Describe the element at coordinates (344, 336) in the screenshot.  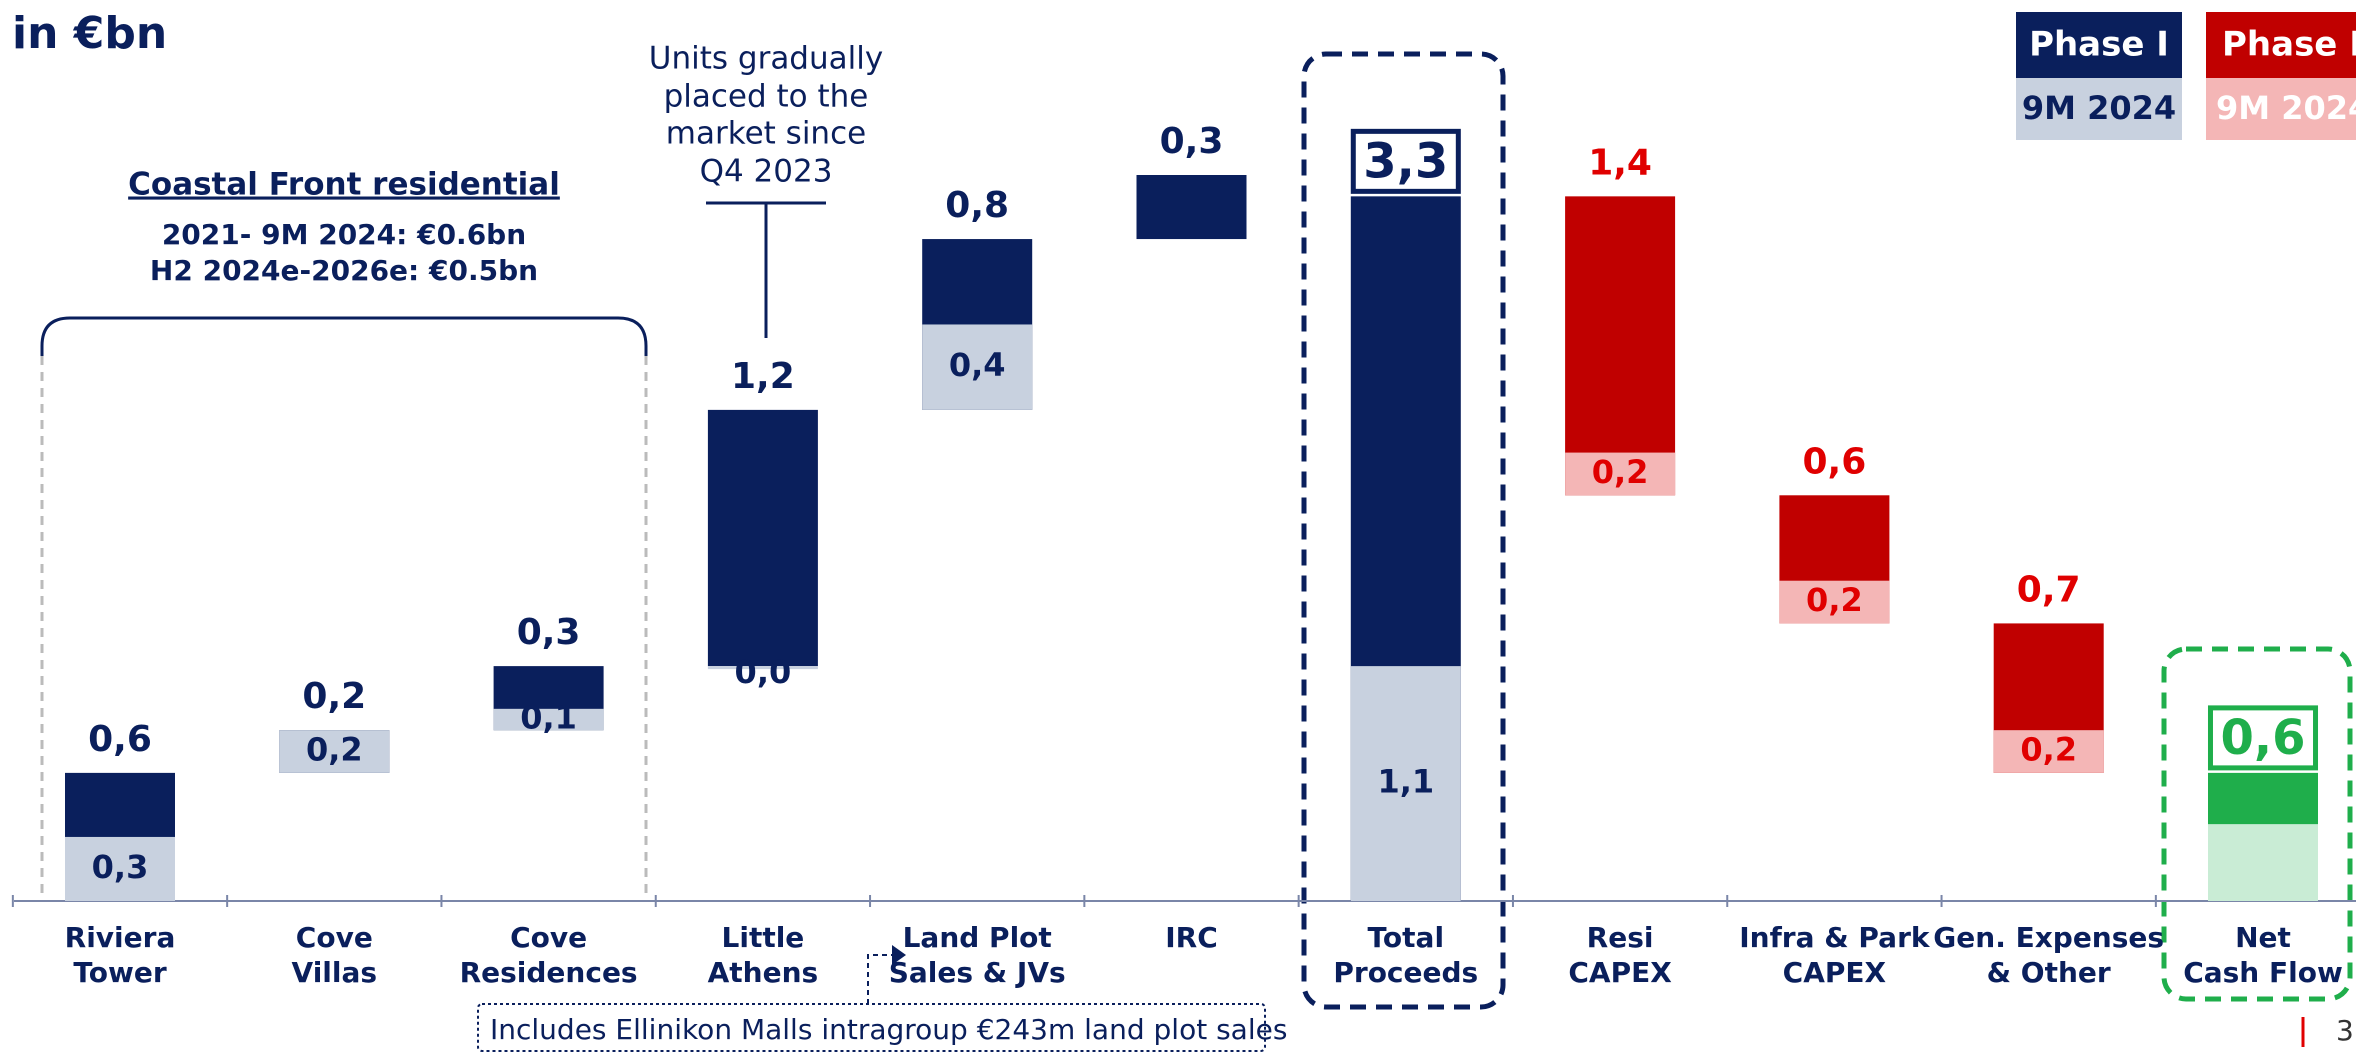
I see `bracket` at that location.